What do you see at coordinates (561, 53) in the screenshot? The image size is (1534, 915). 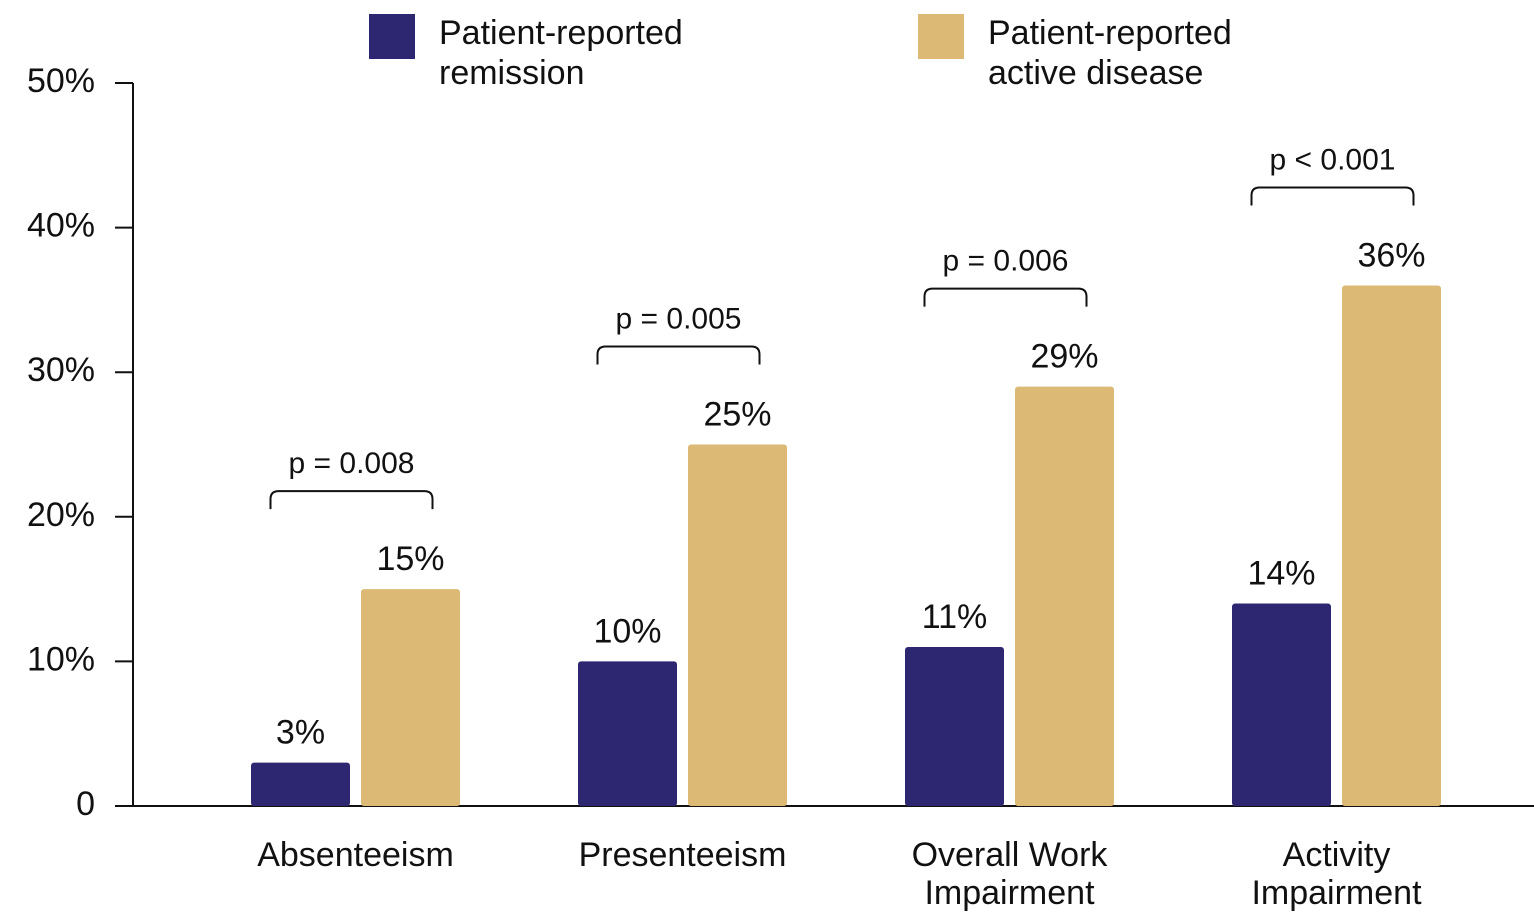 I see `legend-label: Patient-reported remission` at bounding box center [561, 53].